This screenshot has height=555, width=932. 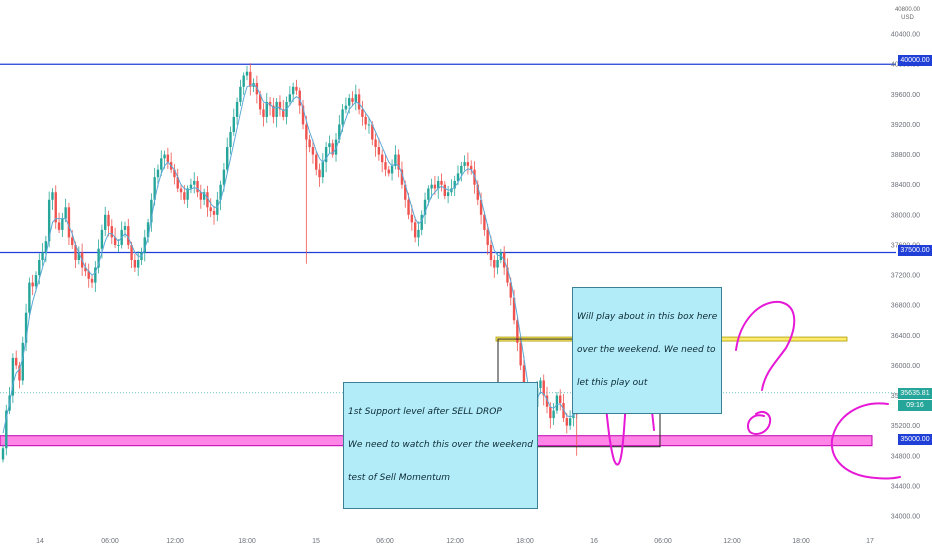 I want to click on price-tag-40000: 40000.00, so click(x=915, y=60).